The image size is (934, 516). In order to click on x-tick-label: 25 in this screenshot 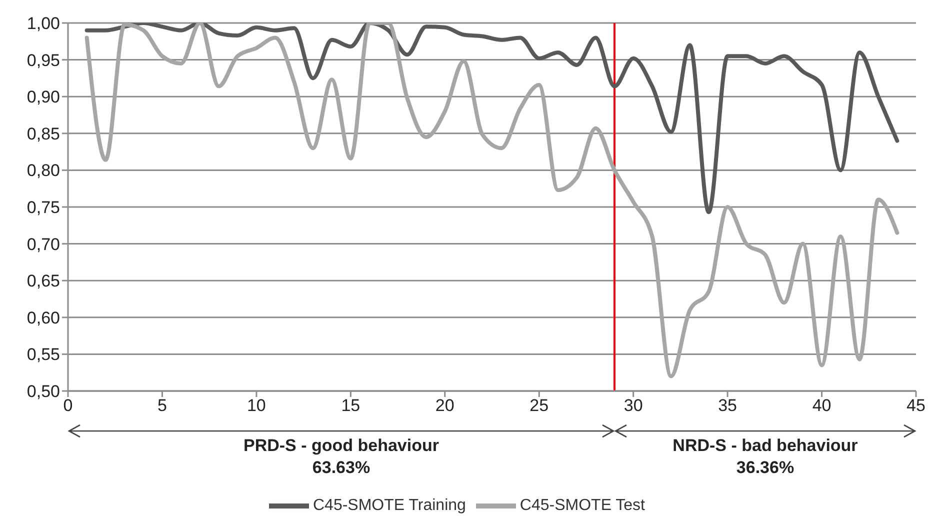, I will do `click(539, 406)`.